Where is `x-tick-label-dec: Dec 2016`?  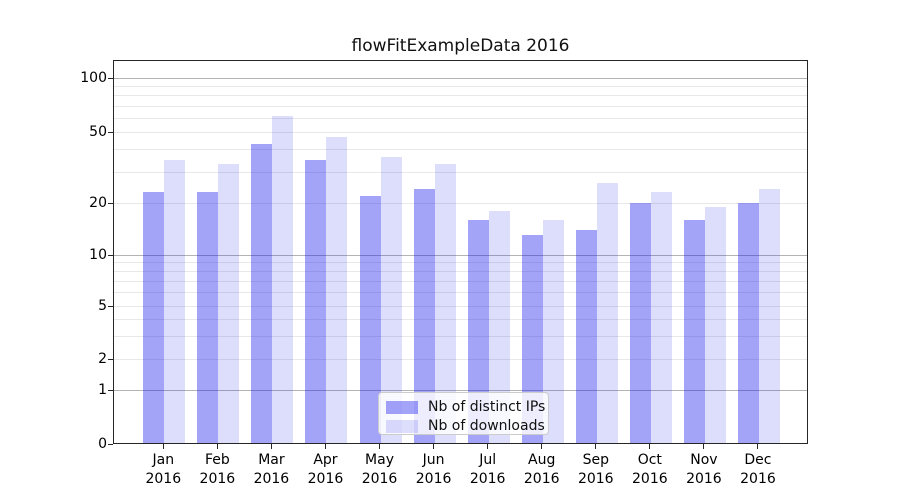 x-tick-label-dec: Dec 2016 is located at coordinates (758, 470).